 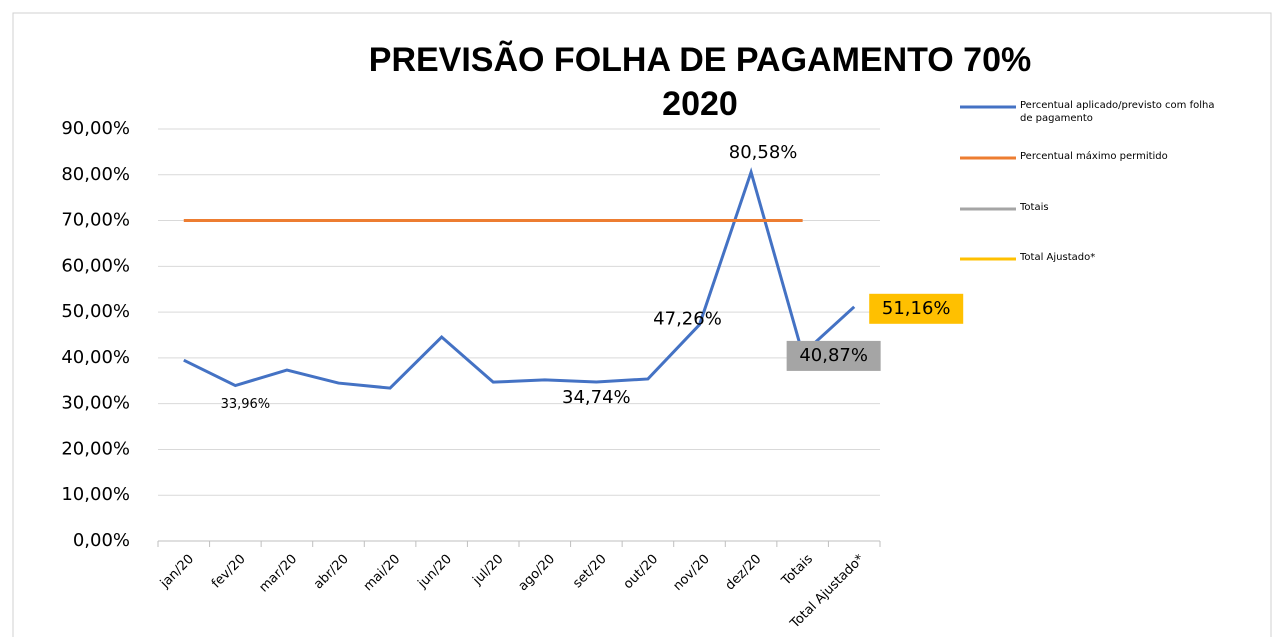 I want to click on y-tick-label: 90,00%, so click(x=95, y=128).